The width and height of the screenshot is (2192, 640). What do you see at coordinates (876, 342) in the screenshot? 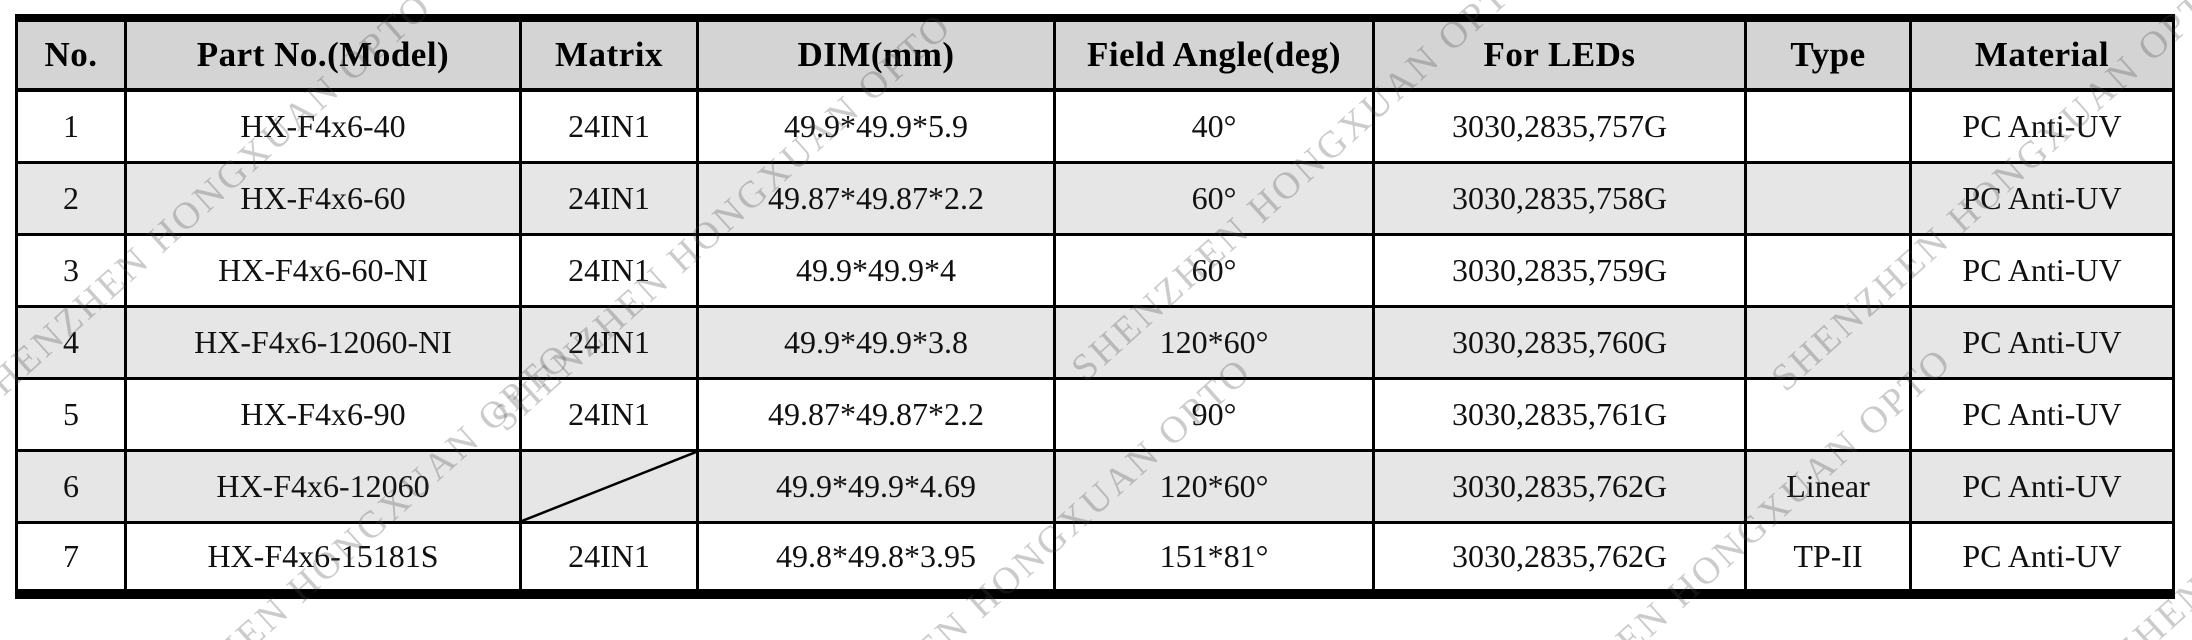
I see `cell-dim: 49.9*49.9*3.8` at bounding box center [876, 342].